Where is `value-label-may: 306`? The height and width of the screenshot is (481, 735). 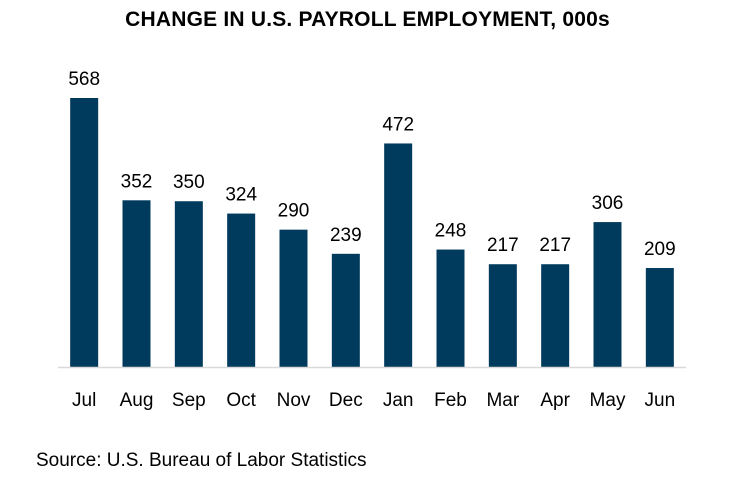 value-label-may: 306 is located at coordinates (608, 203).